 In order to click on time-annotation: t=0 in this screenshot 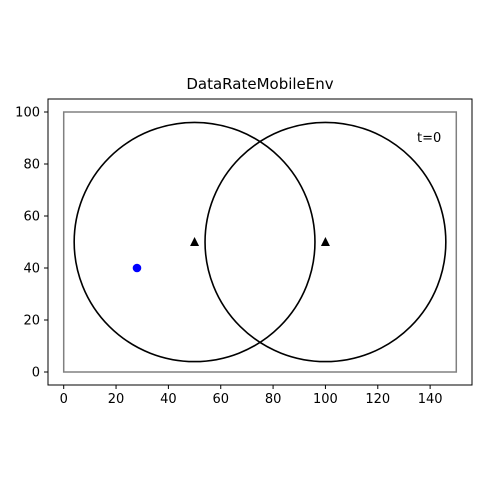, I will do `click(429, 138)`.